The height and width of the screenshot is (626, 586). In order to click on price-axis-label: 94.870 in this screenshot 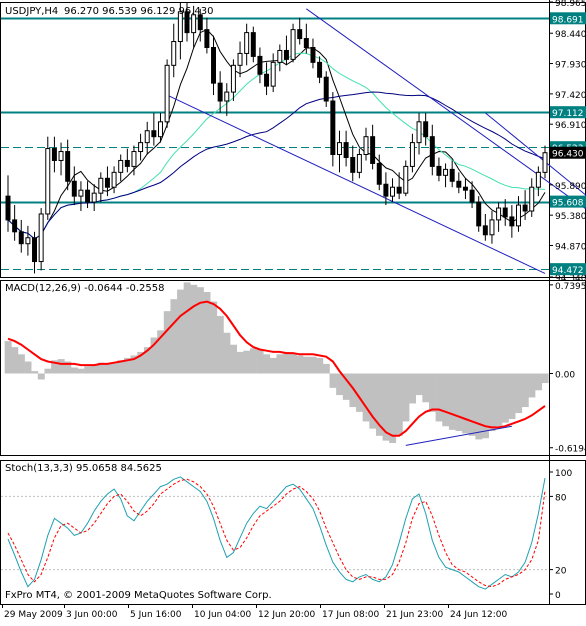, I will do `click(570, 247)`.